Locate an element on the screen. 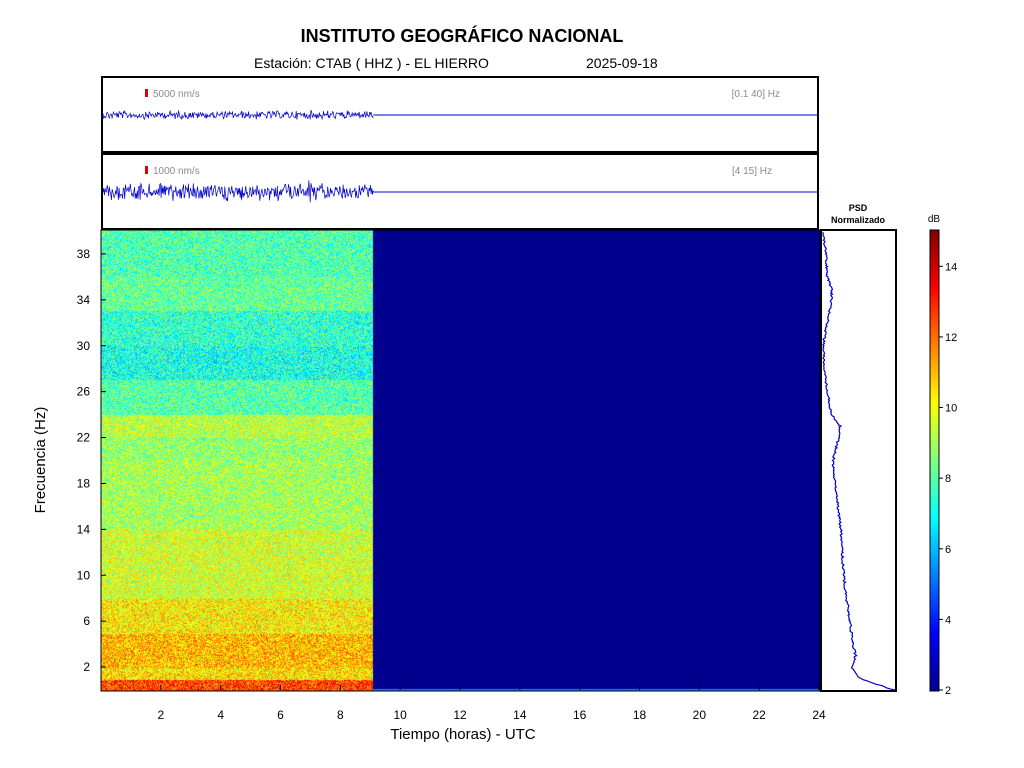  x-tick-label: 20 is located at coordinates (700, 715).